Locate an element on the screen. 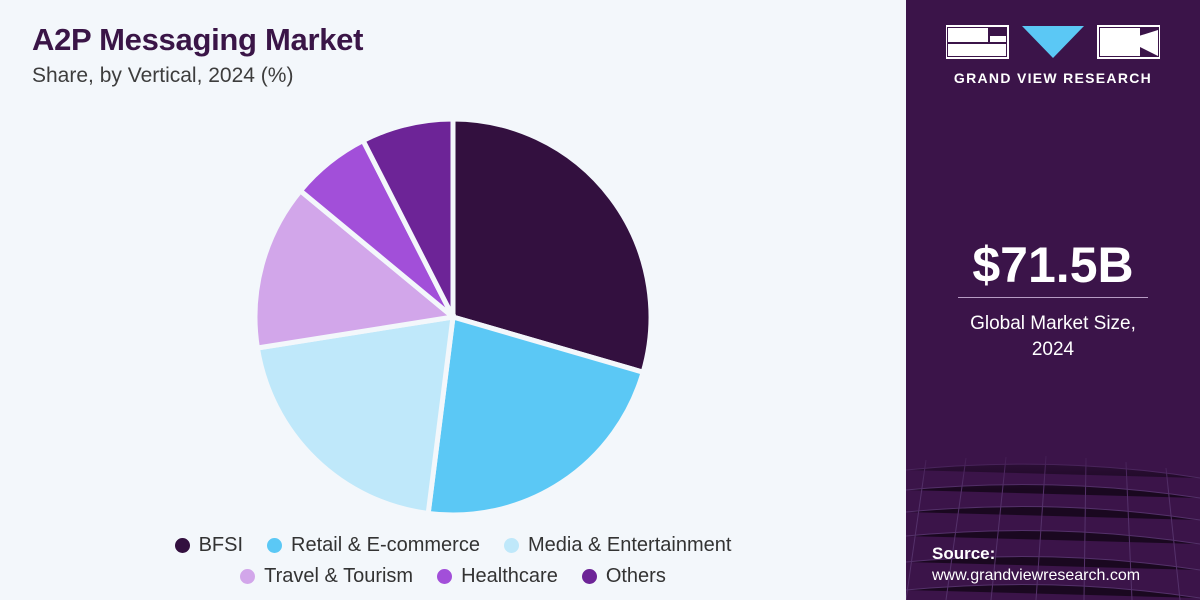 The image size is (1200, 600). legend-item-travel: Travel & Tourism is located at coordinates (326, 576).